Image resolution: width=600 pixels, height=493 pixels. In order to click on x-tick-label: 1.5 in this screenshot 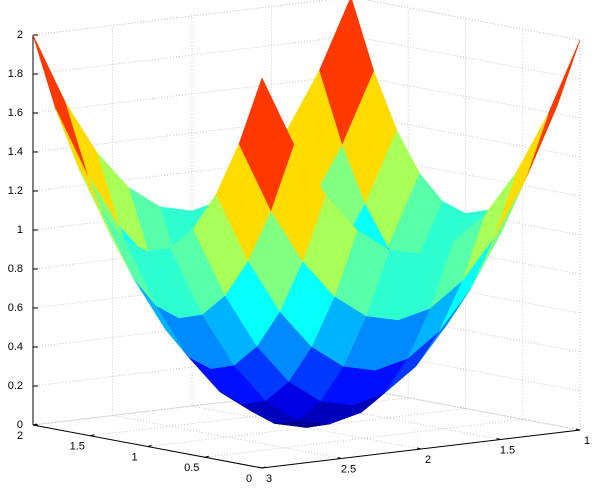, I will do `click(507, 450)`.